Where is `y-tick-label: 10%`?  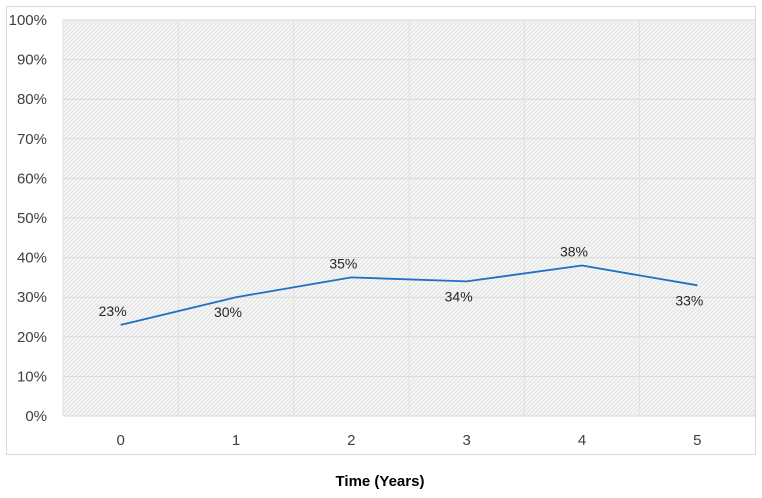 y-tick-label: 10% is located at coordinates (32, 376).